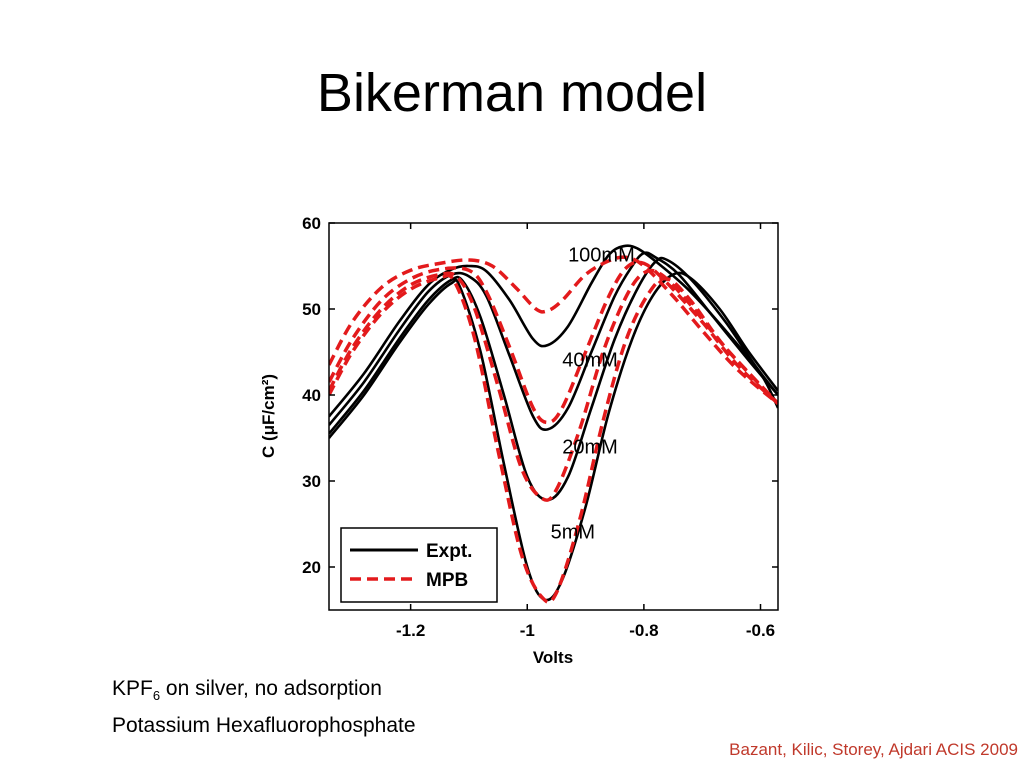 This screenshot has width=1024, height=768. Describe the element at coordinates (590, 361) in the screenshot. I see `concentration-annotation: 40mM` at that location.